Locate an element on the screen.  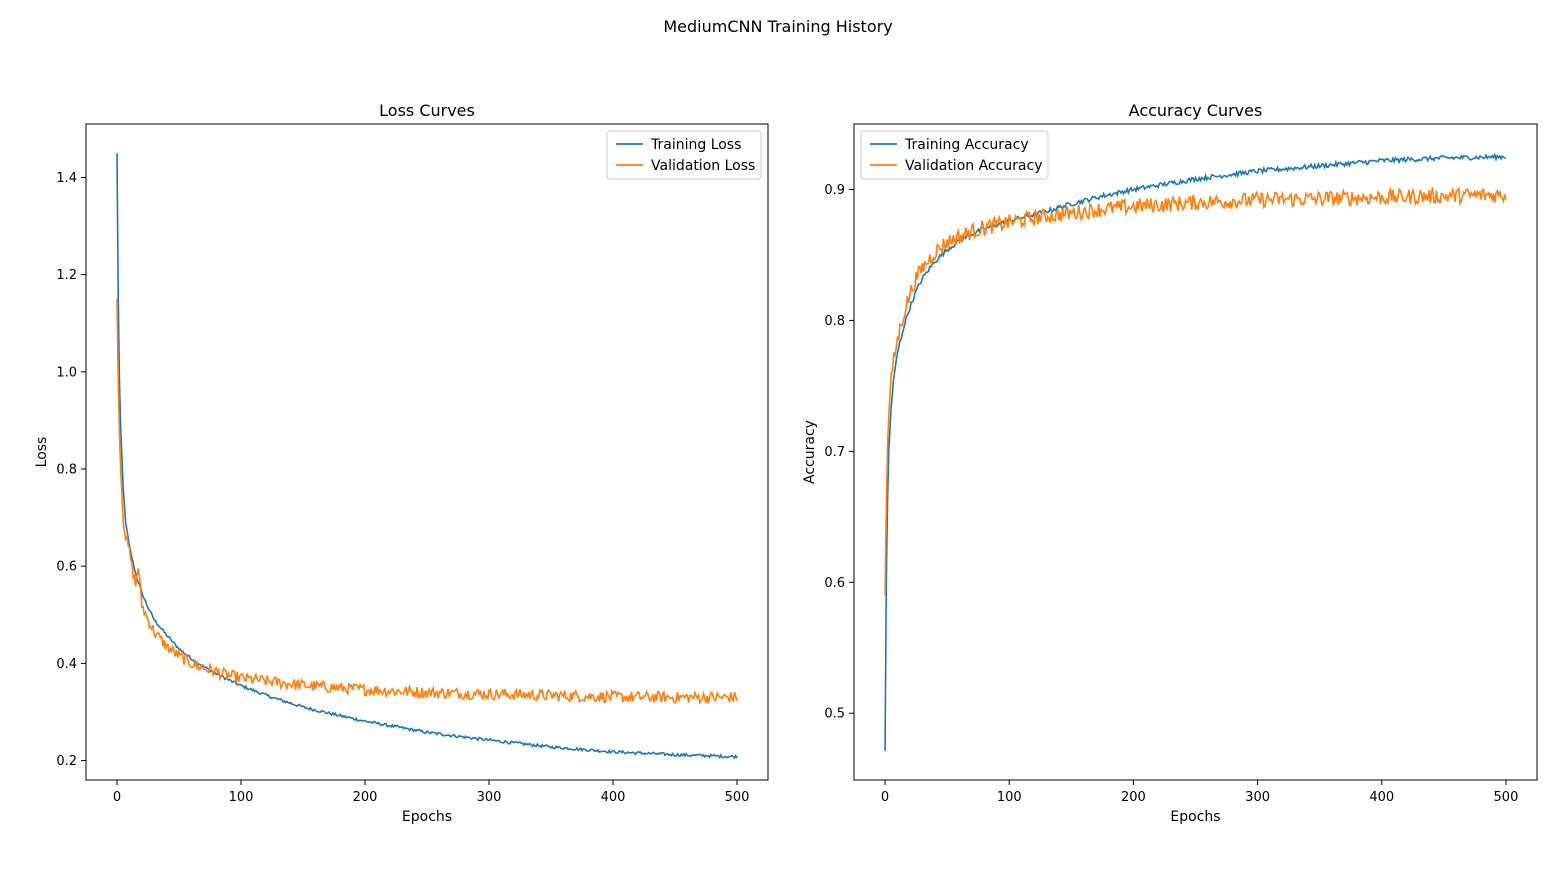
loss-legend-label: Training Loss is located at coordinates (695, 145).